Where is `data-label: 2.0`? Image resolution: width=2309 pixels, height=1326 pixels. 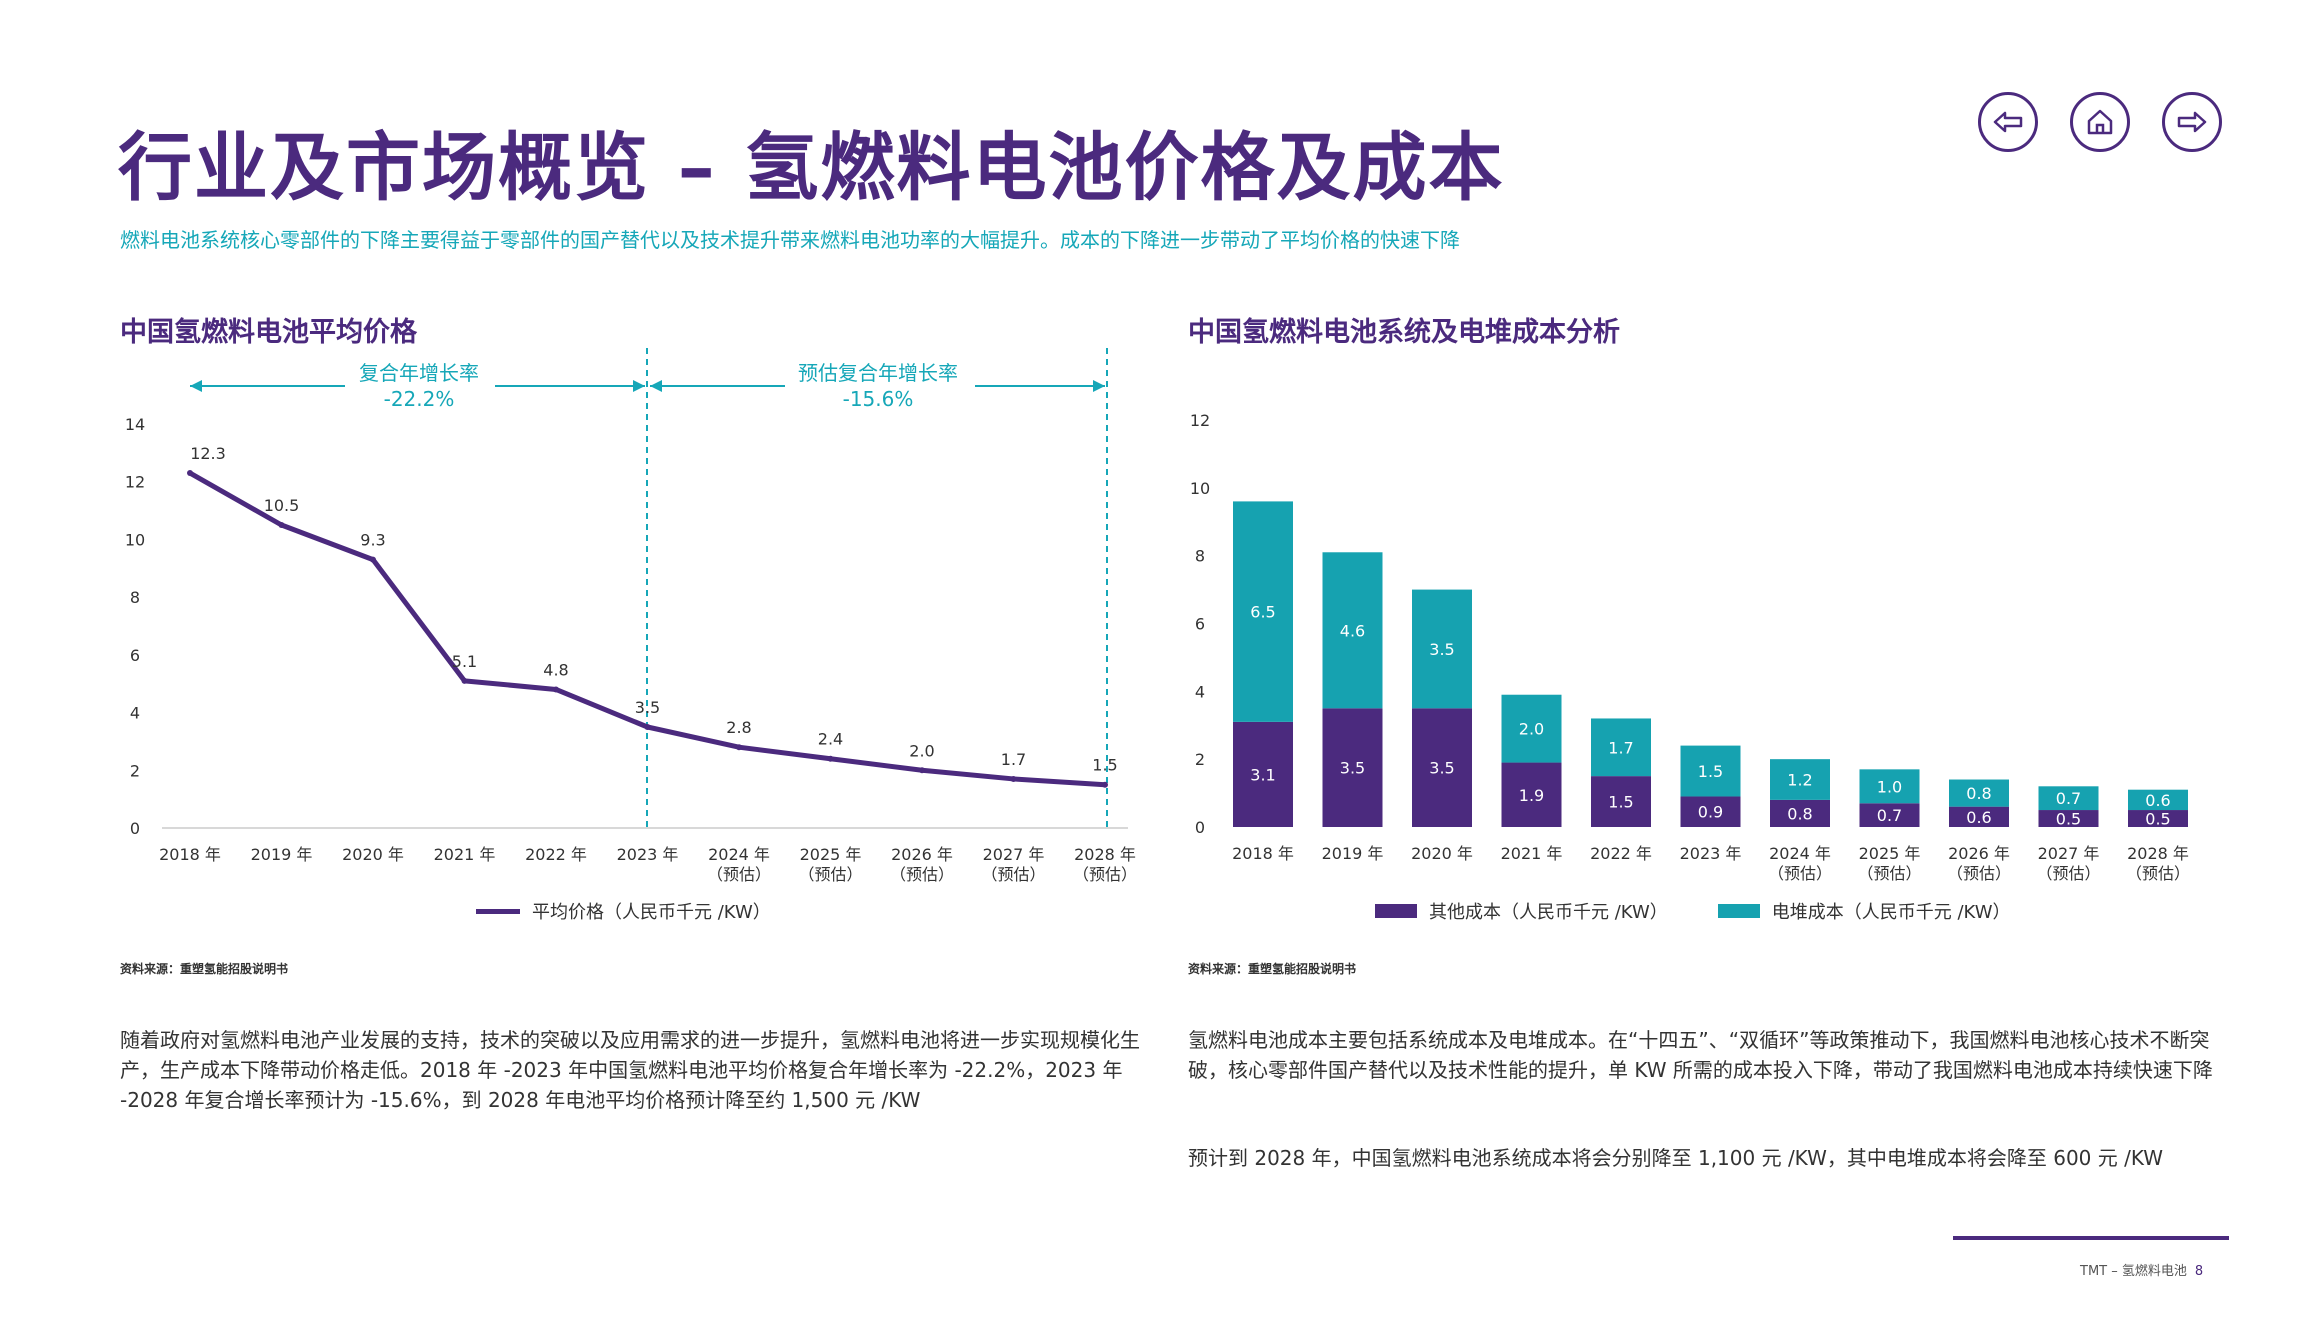 data-label: 2.0 is located at coordinates (921, 750).